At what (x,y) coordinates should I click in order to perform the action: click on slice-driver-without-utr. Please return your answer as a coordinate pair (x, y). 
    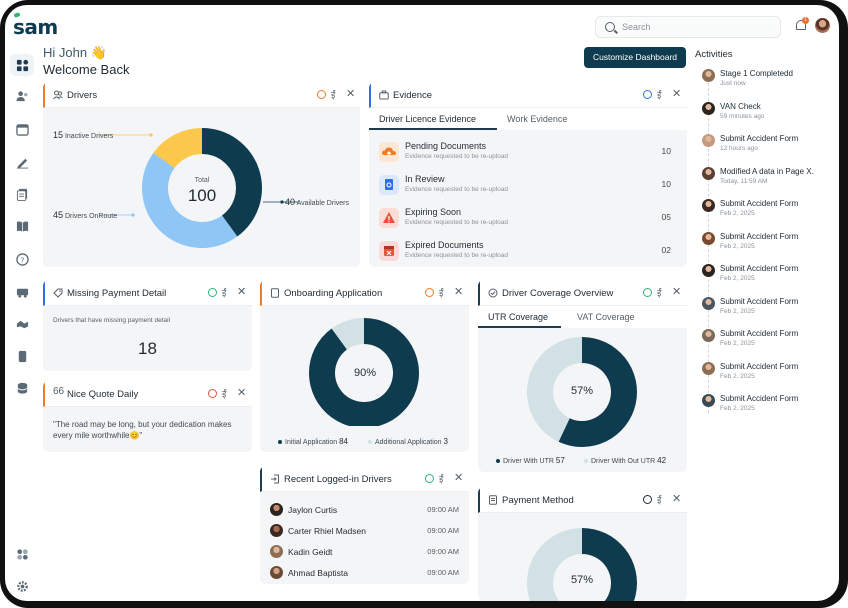
    Looking at the image, I should click on (554, 389).